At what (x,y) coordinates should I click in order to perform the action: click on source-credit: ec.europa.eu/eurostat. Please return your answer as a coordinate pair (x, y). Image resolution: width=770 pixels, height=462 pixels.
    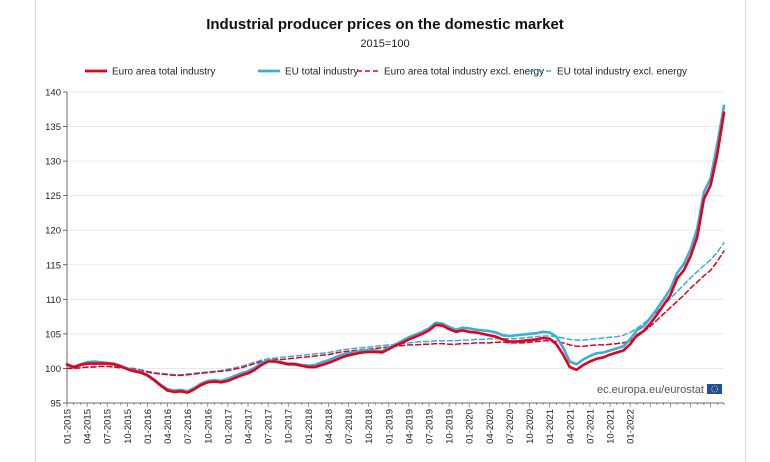
    Looking at the image, I should click on (659, 390).